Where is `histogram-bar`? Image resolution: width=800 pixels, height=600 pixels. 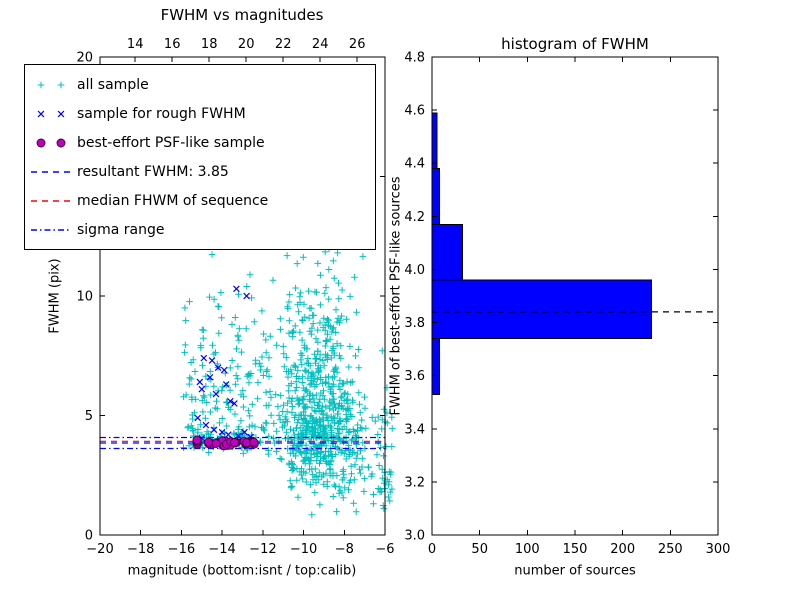
histogram-bar is located at coordinates (447, 252).